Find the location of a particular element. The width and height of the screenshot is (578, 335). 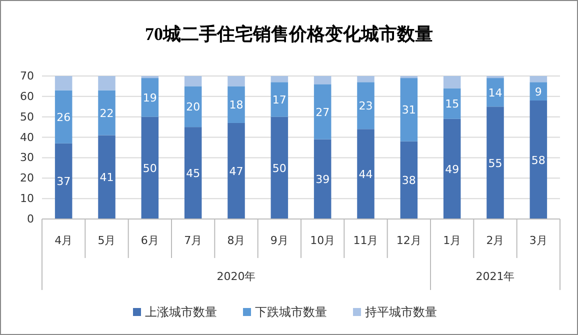

data-label: 47 is located at coordinates (236, 171).